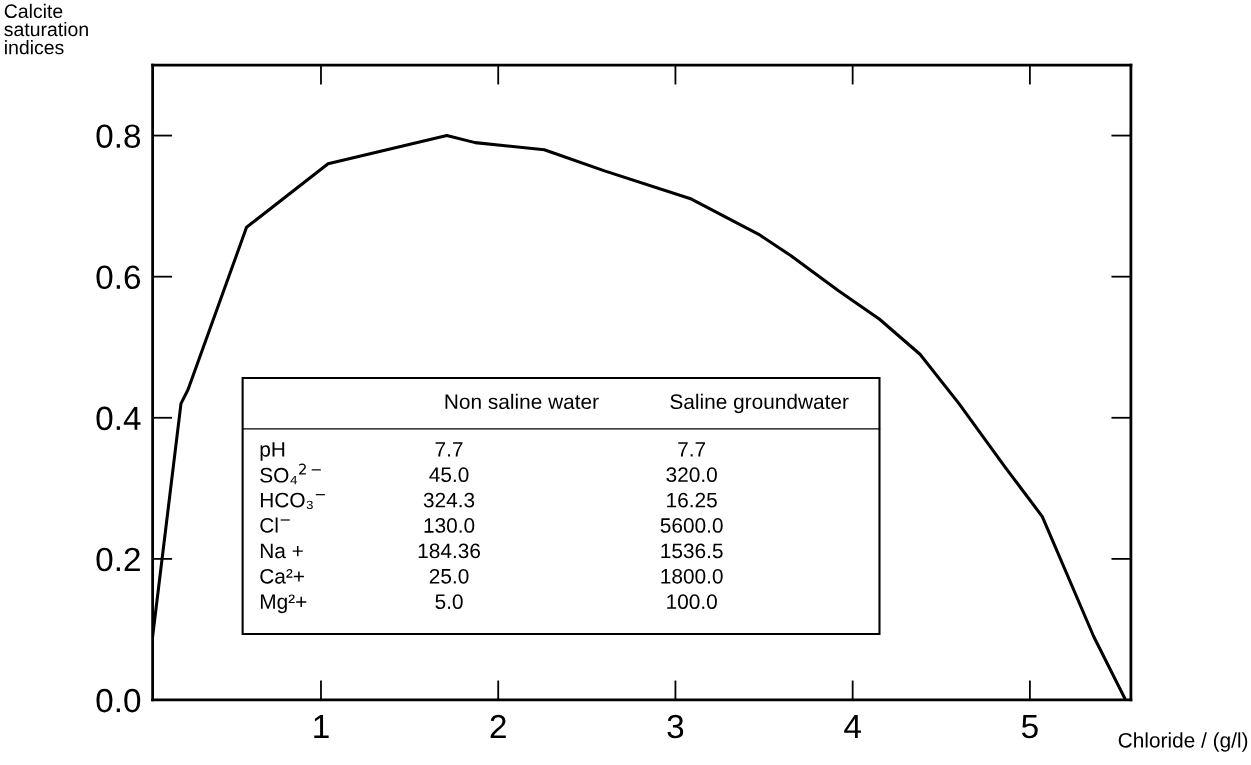 This screenshot has width=1251, height=765. I want to click on annotation: 5600.0, so click(691, 525).